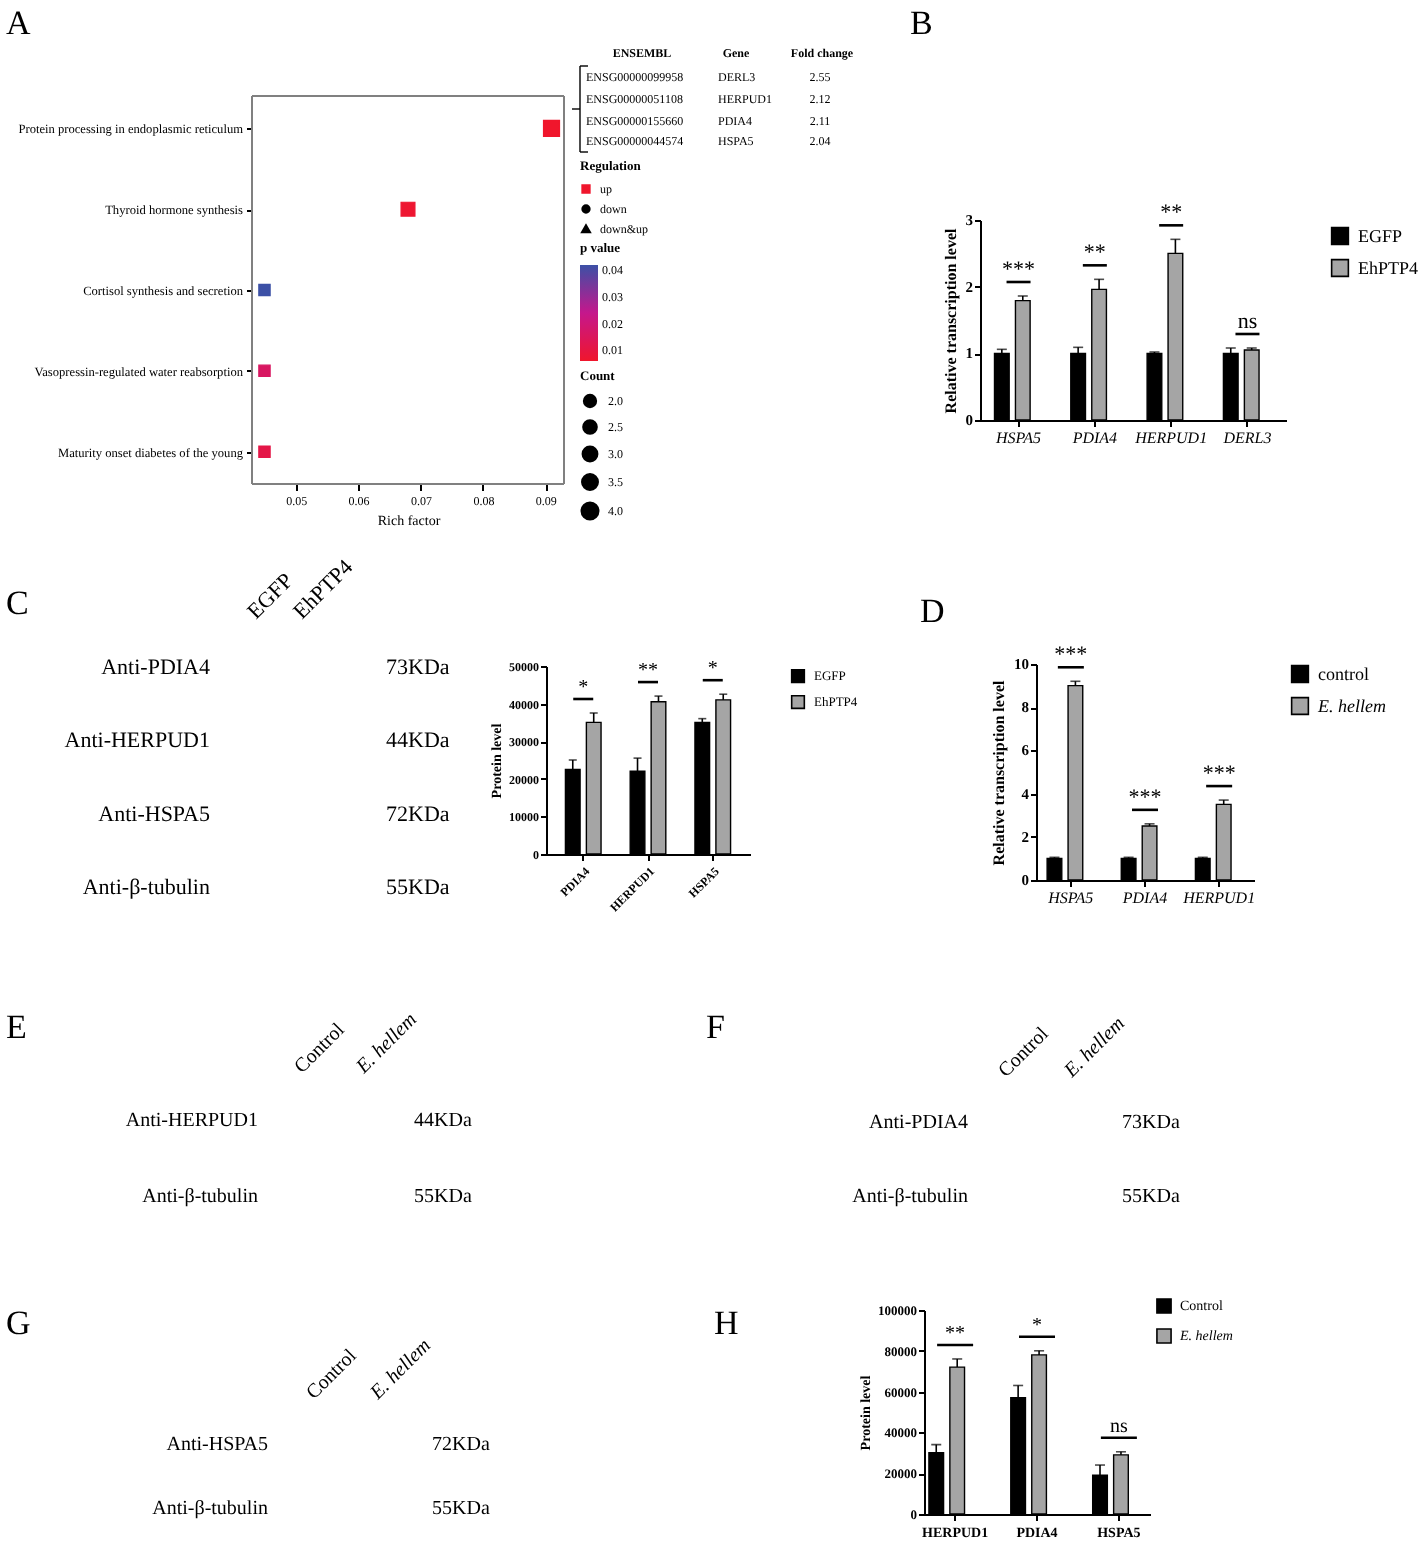 The image size is (1422, 1542). What do you see at coordinates (1380, 236) in the screenshot?
I see `legend-label: EGFP` at bounding box center [1380, 236].